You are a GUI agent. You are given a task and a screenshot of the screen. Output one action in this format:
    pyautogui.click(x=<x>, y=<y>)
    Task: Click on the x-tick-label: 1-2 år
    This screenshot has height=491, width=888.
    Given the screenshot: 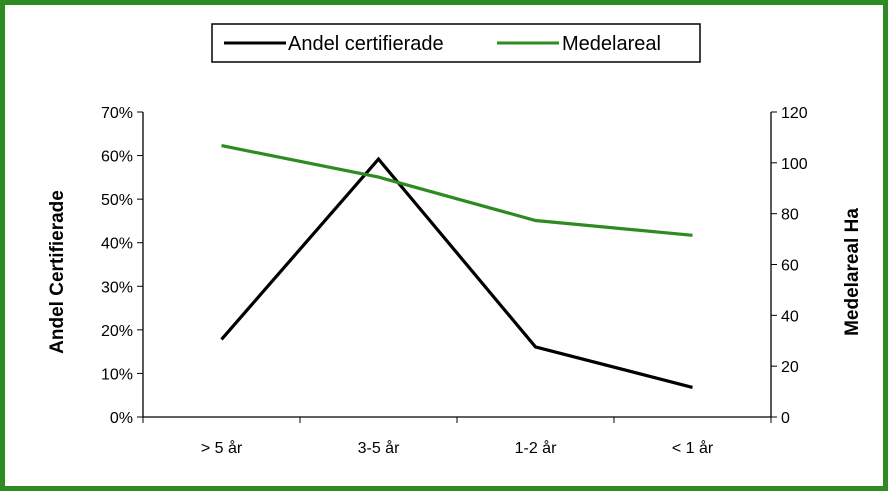 What is the action you would take?
    pyautogui.click(x=536, y=448)
    